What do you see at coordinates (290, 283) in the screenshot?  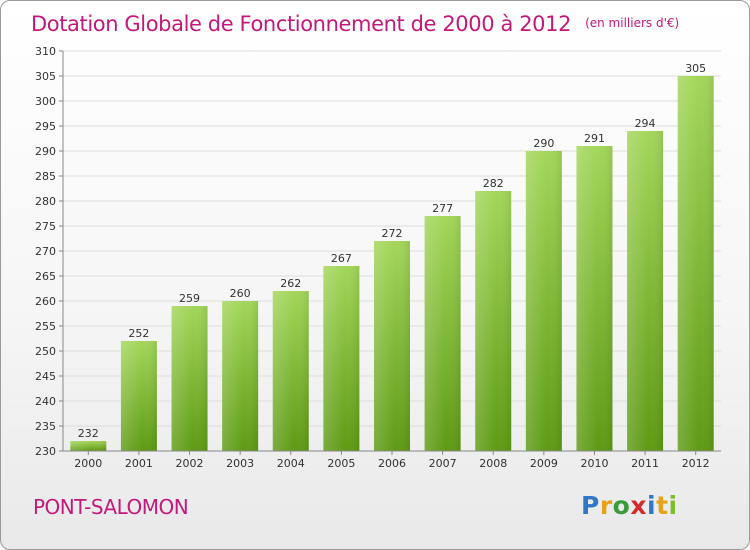 I see `data-label: 262` at bounding box center [290, 283].